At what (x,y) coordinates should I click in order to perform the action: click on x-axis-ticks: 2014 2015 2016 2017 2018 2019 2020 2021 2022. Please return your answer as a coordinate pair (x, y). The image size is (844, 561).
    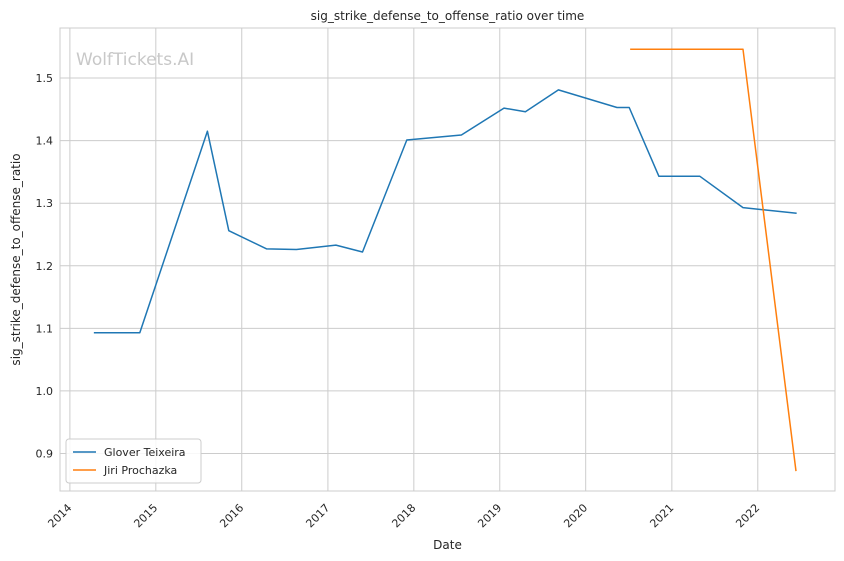
    Looking at the image, I should click on (403, 515).